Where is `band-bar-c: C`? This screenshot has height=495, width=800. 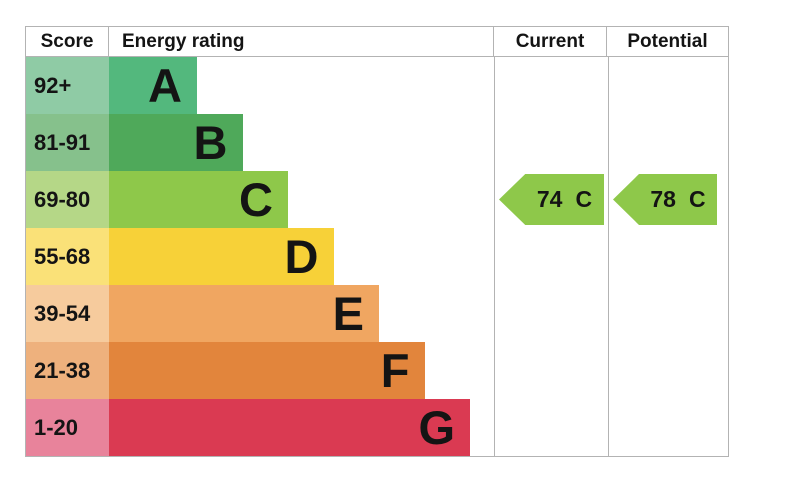 band-bar-c: C is located at coordinates (198, 199).